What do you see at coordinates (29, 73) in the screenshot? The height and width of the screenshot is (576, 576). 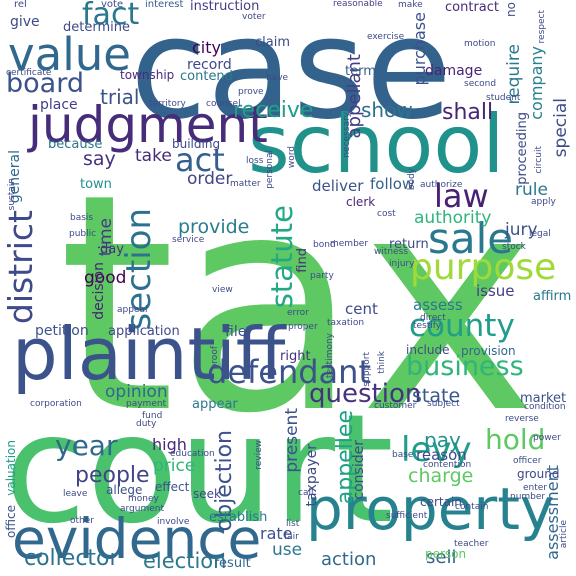 I see `word-certificate: certificate` at bounding box center [29, 73].